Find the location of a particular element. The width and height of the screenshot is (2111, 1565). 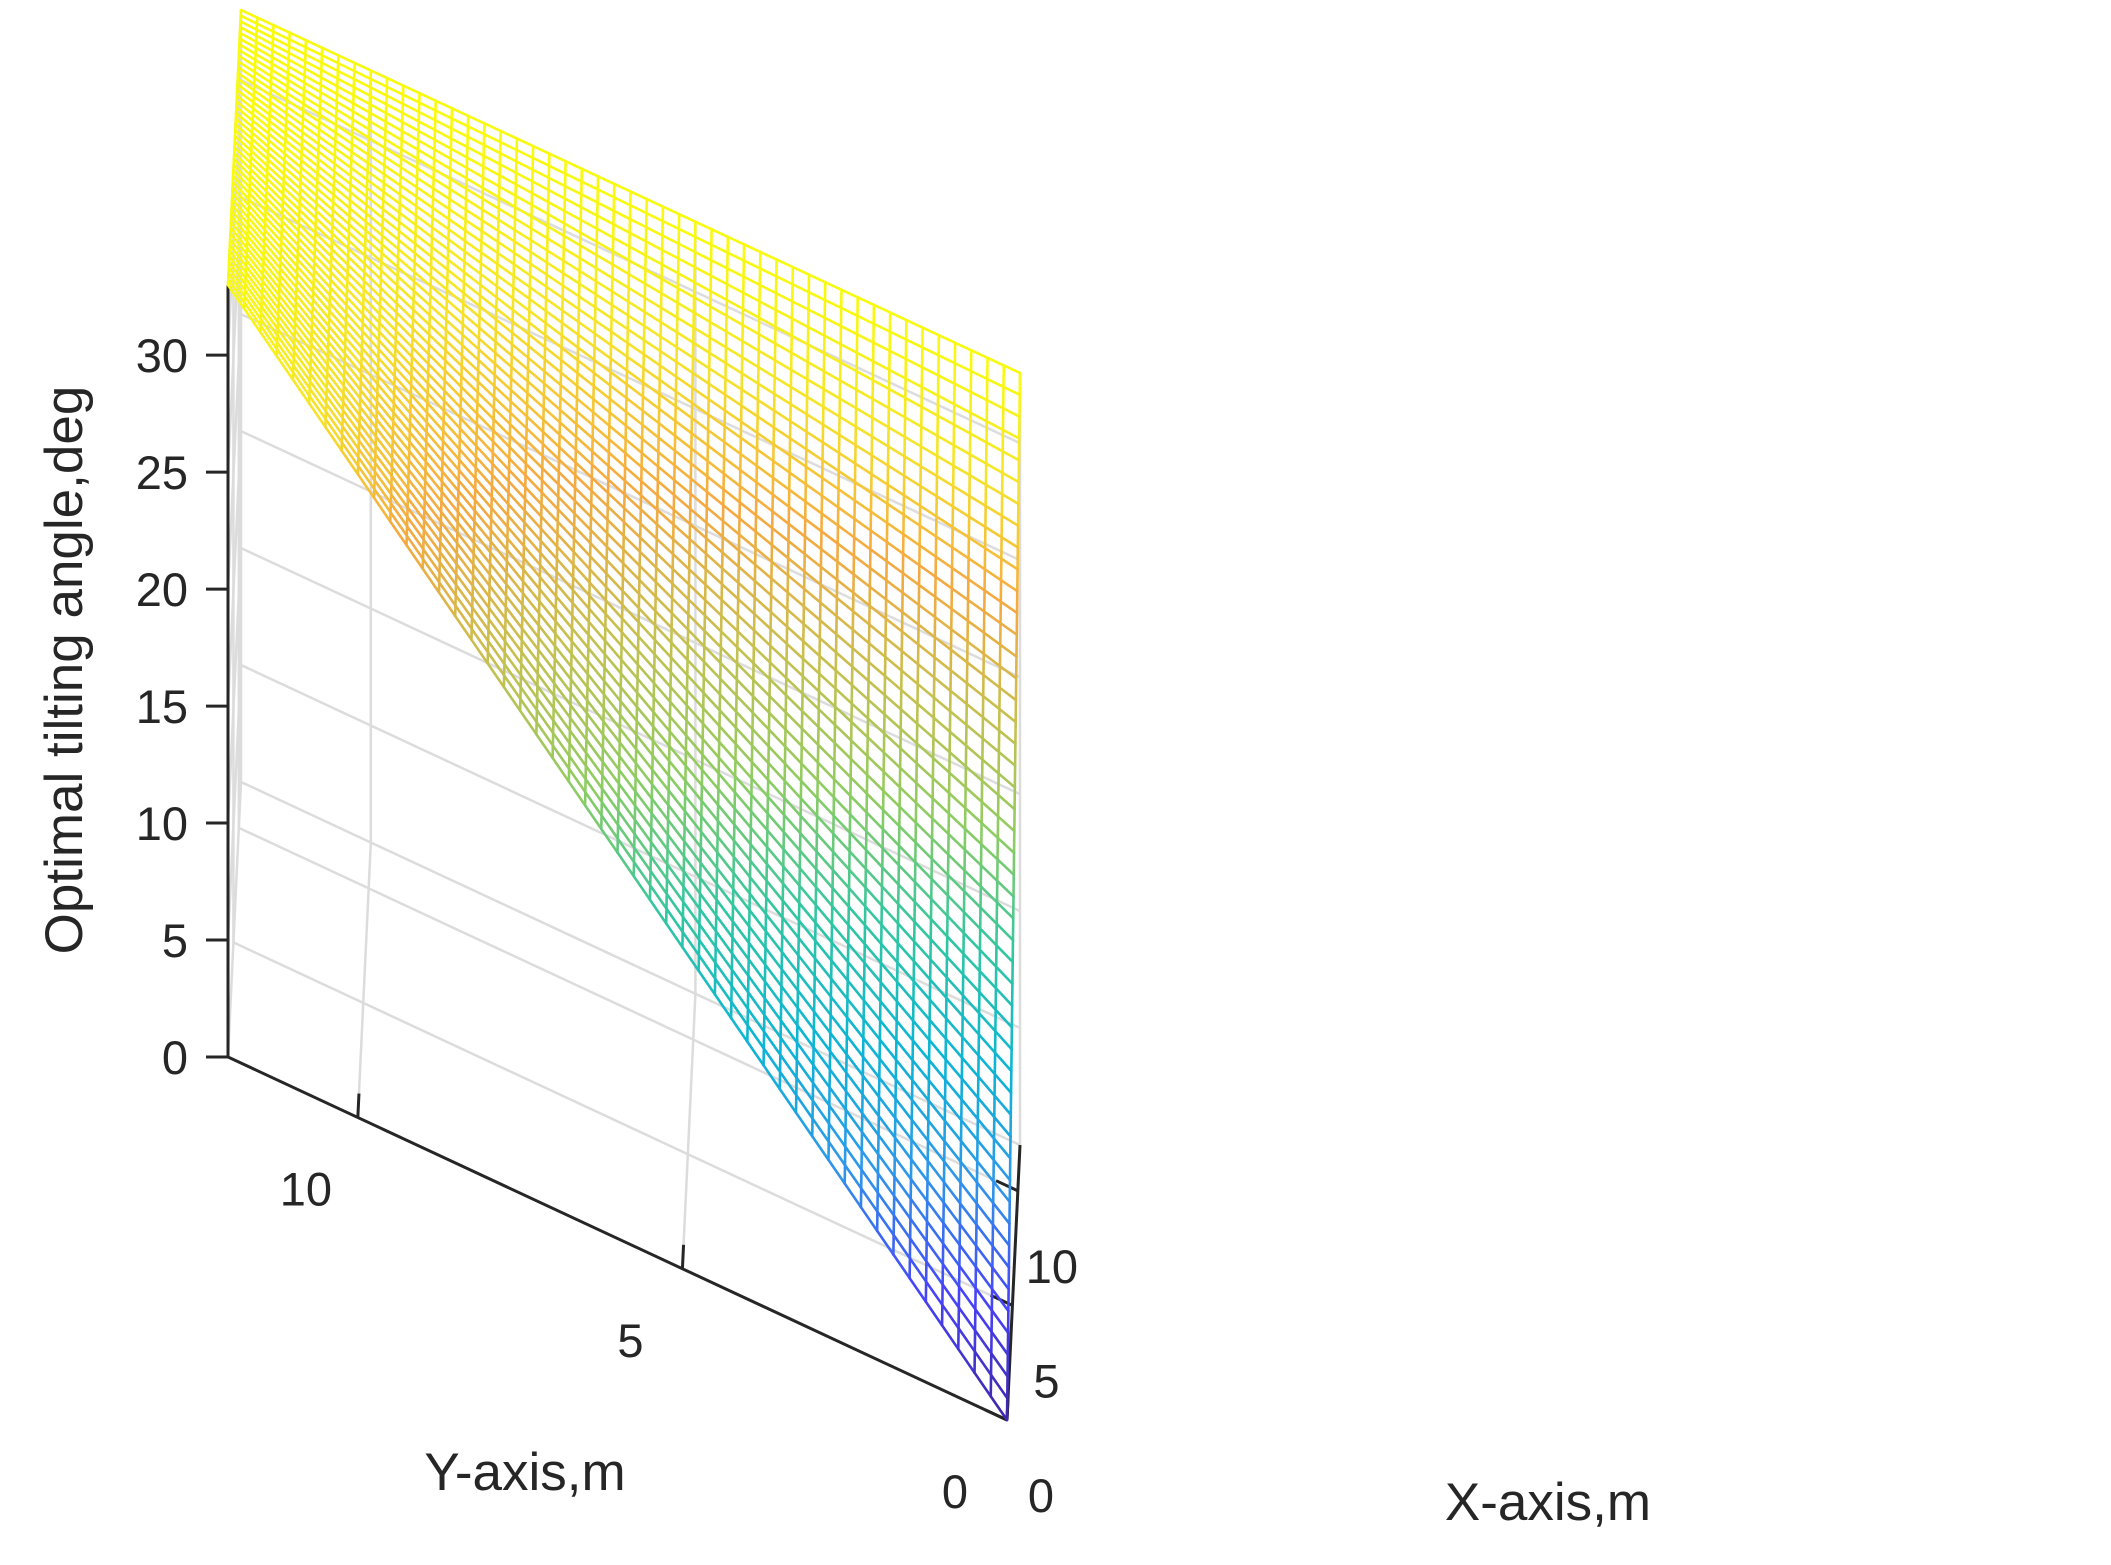

mesh-x21-seg37 is located at coordinates (404, 339).